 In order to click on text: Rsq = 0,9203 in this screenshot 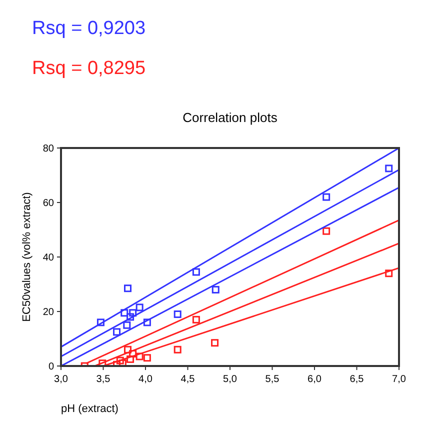, I will do `click(89, 28)`.